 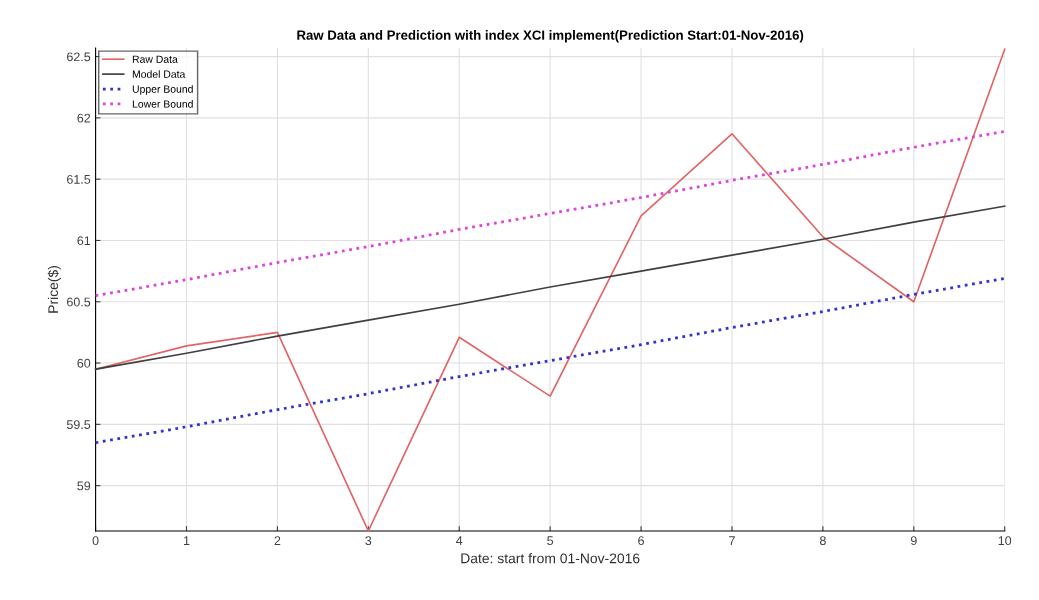 What do you see at coordinates (79, 302) in the screenshot?
I see `y-tick-label: 60.5` at bounding box center [79, 302].